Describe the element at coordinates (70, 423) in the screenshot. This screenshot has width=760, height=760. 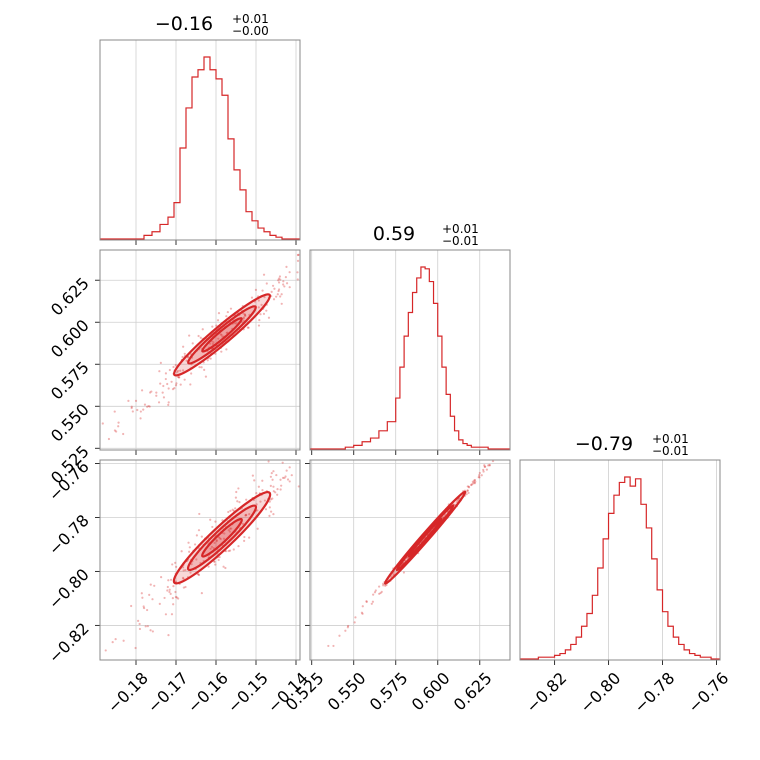
I see `y-tick-label: 0.550` at that location.